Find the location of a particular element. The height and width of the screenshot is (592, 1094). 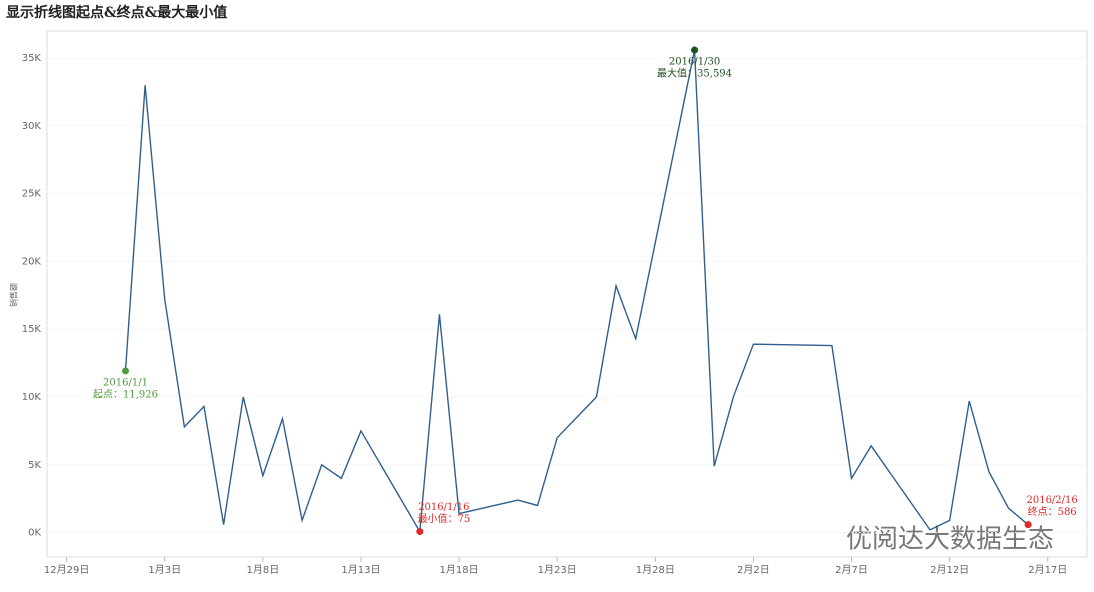

annotation-text: 终点：586 is located at coordinates (1052, 511).